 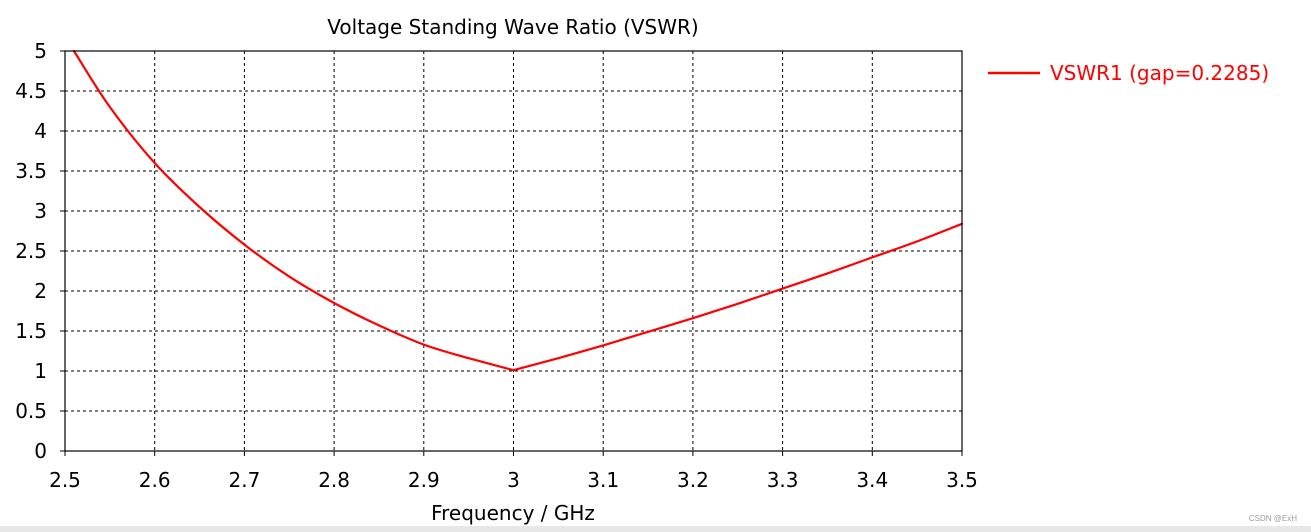 What do you see at coordinates (40, 211) in the screenshot?
I see `y-tick-label: 3` at bounding box center [40, 211].